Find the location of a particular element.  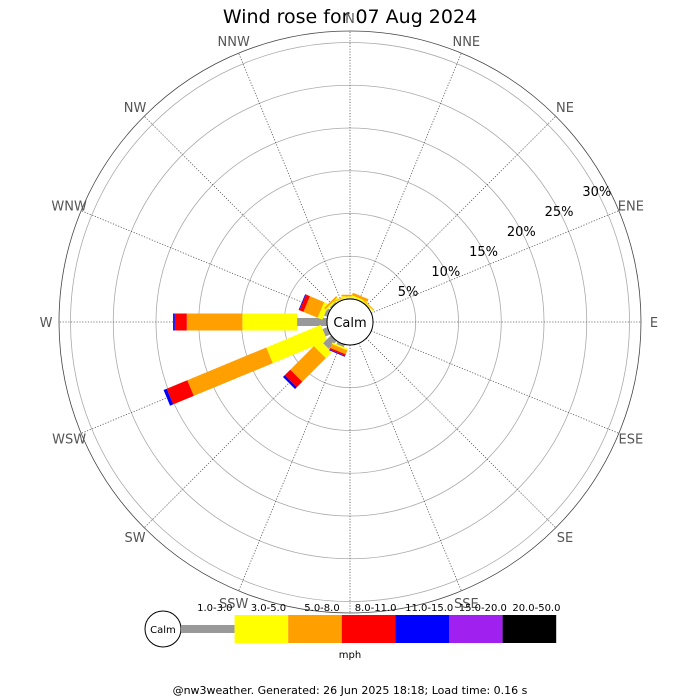

legend-label-0: 1.0-3.0 is located at coordinates (214, 608).